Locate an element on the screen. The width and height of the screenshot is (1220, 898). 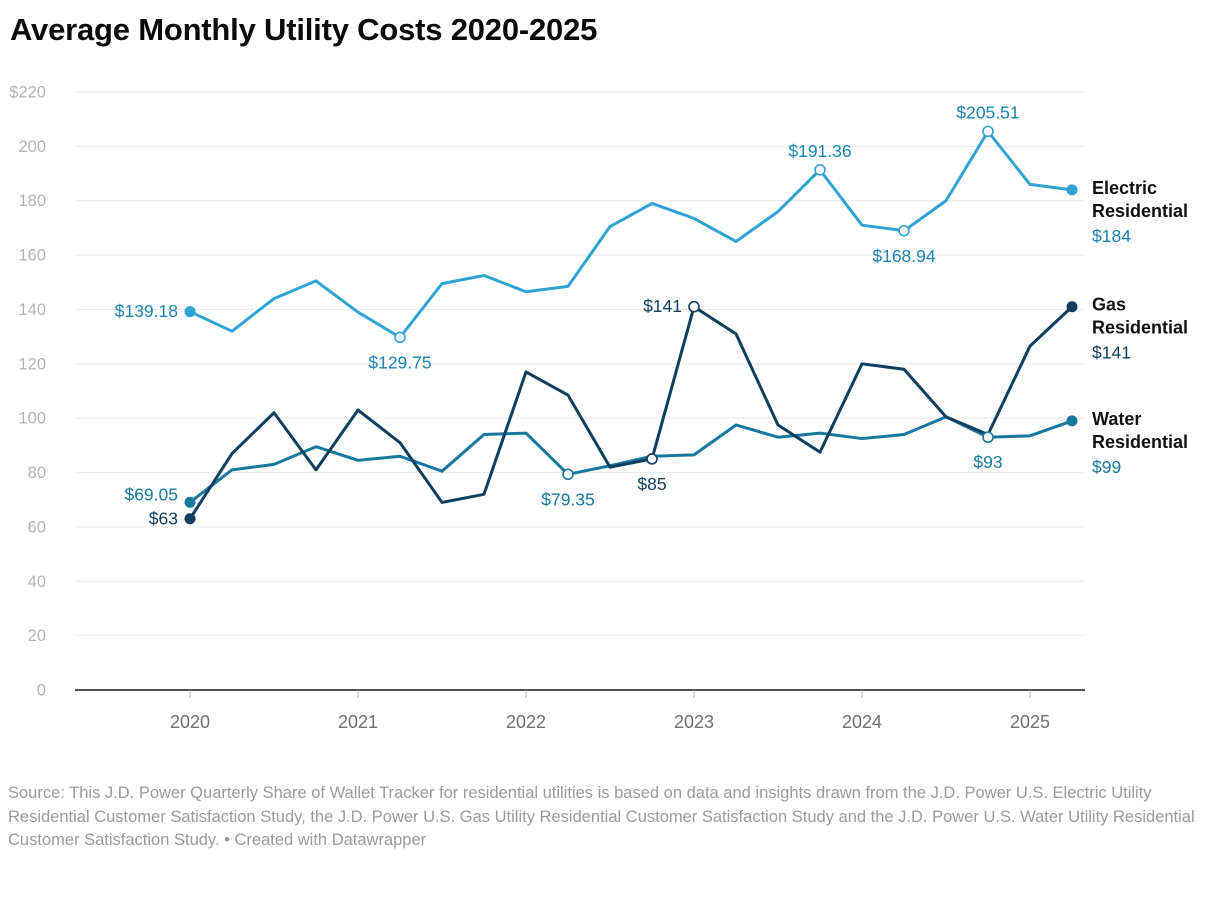
series-name-line1: Gas is located at coordinates (1109, 305).